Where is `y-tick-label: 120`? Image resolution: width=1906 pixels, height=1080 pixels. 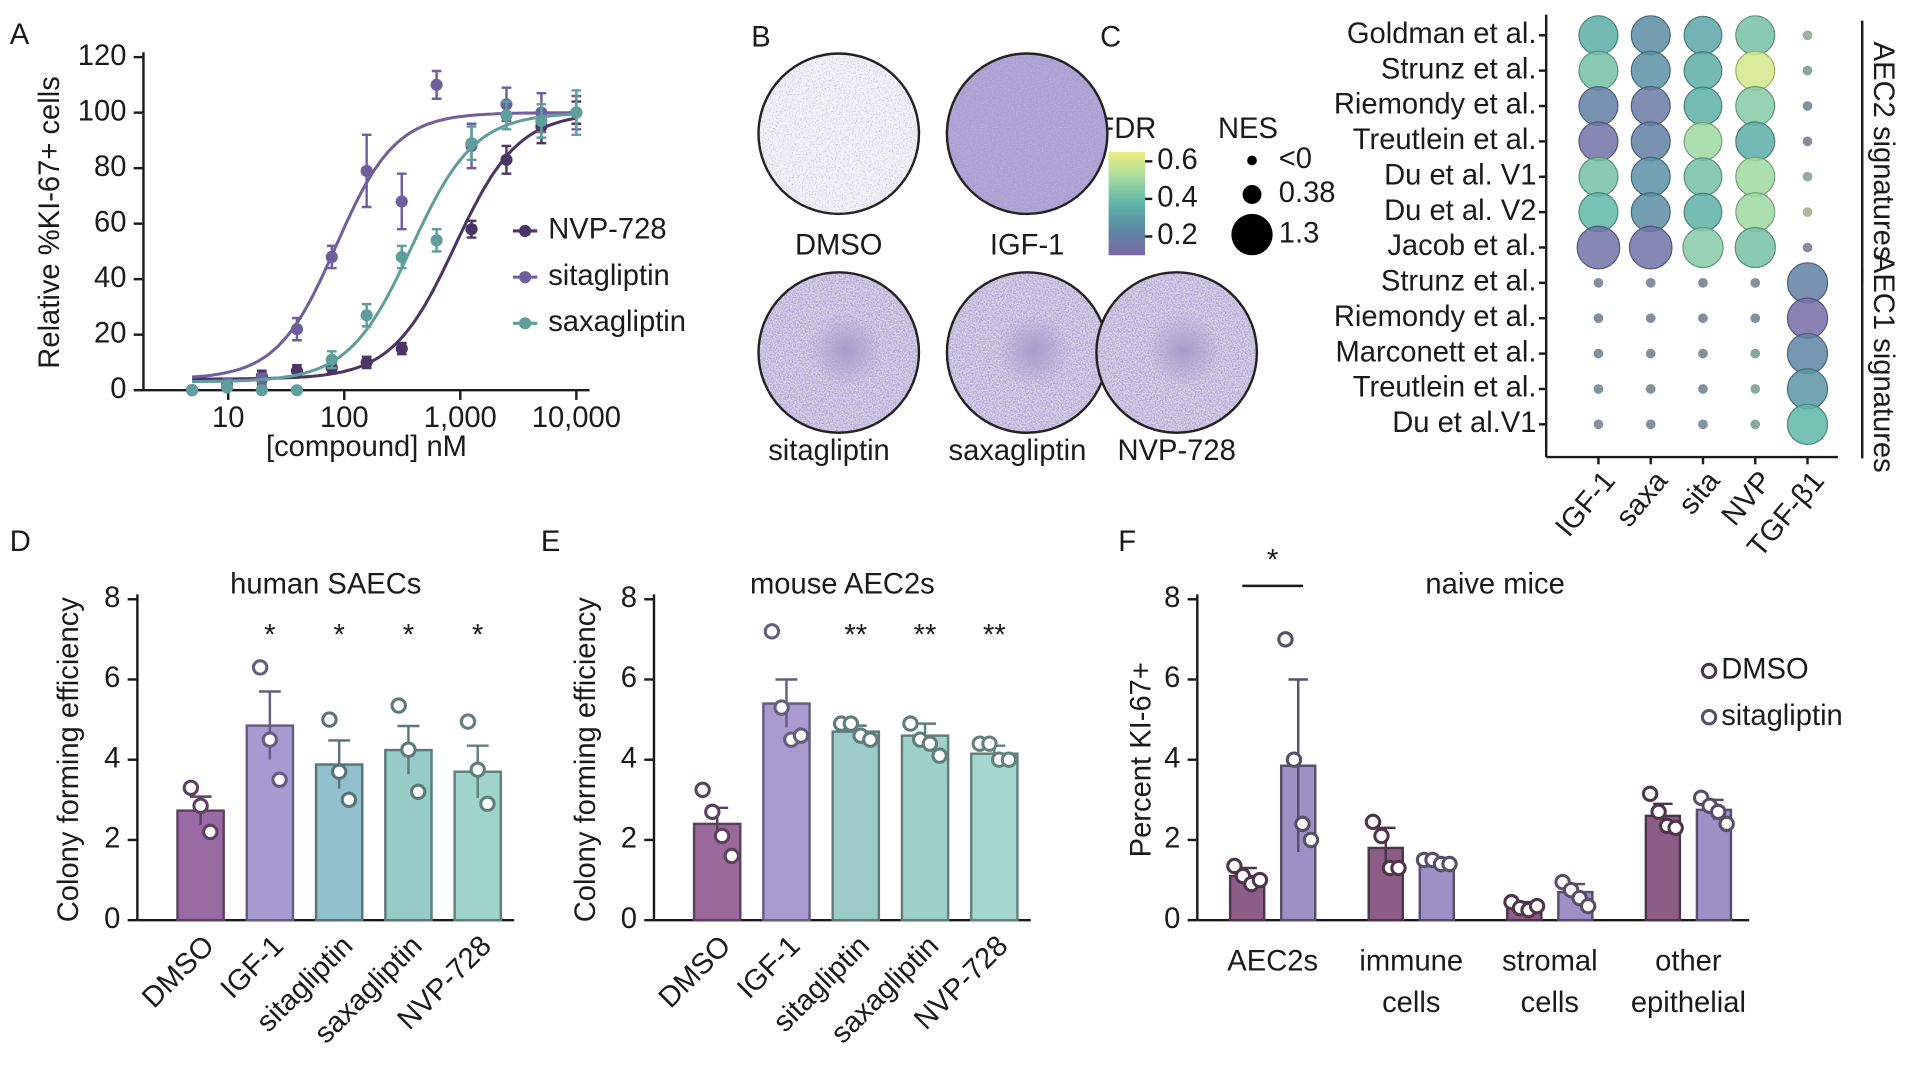
y-tick-label: 120 is located at coordinates (102, 56).